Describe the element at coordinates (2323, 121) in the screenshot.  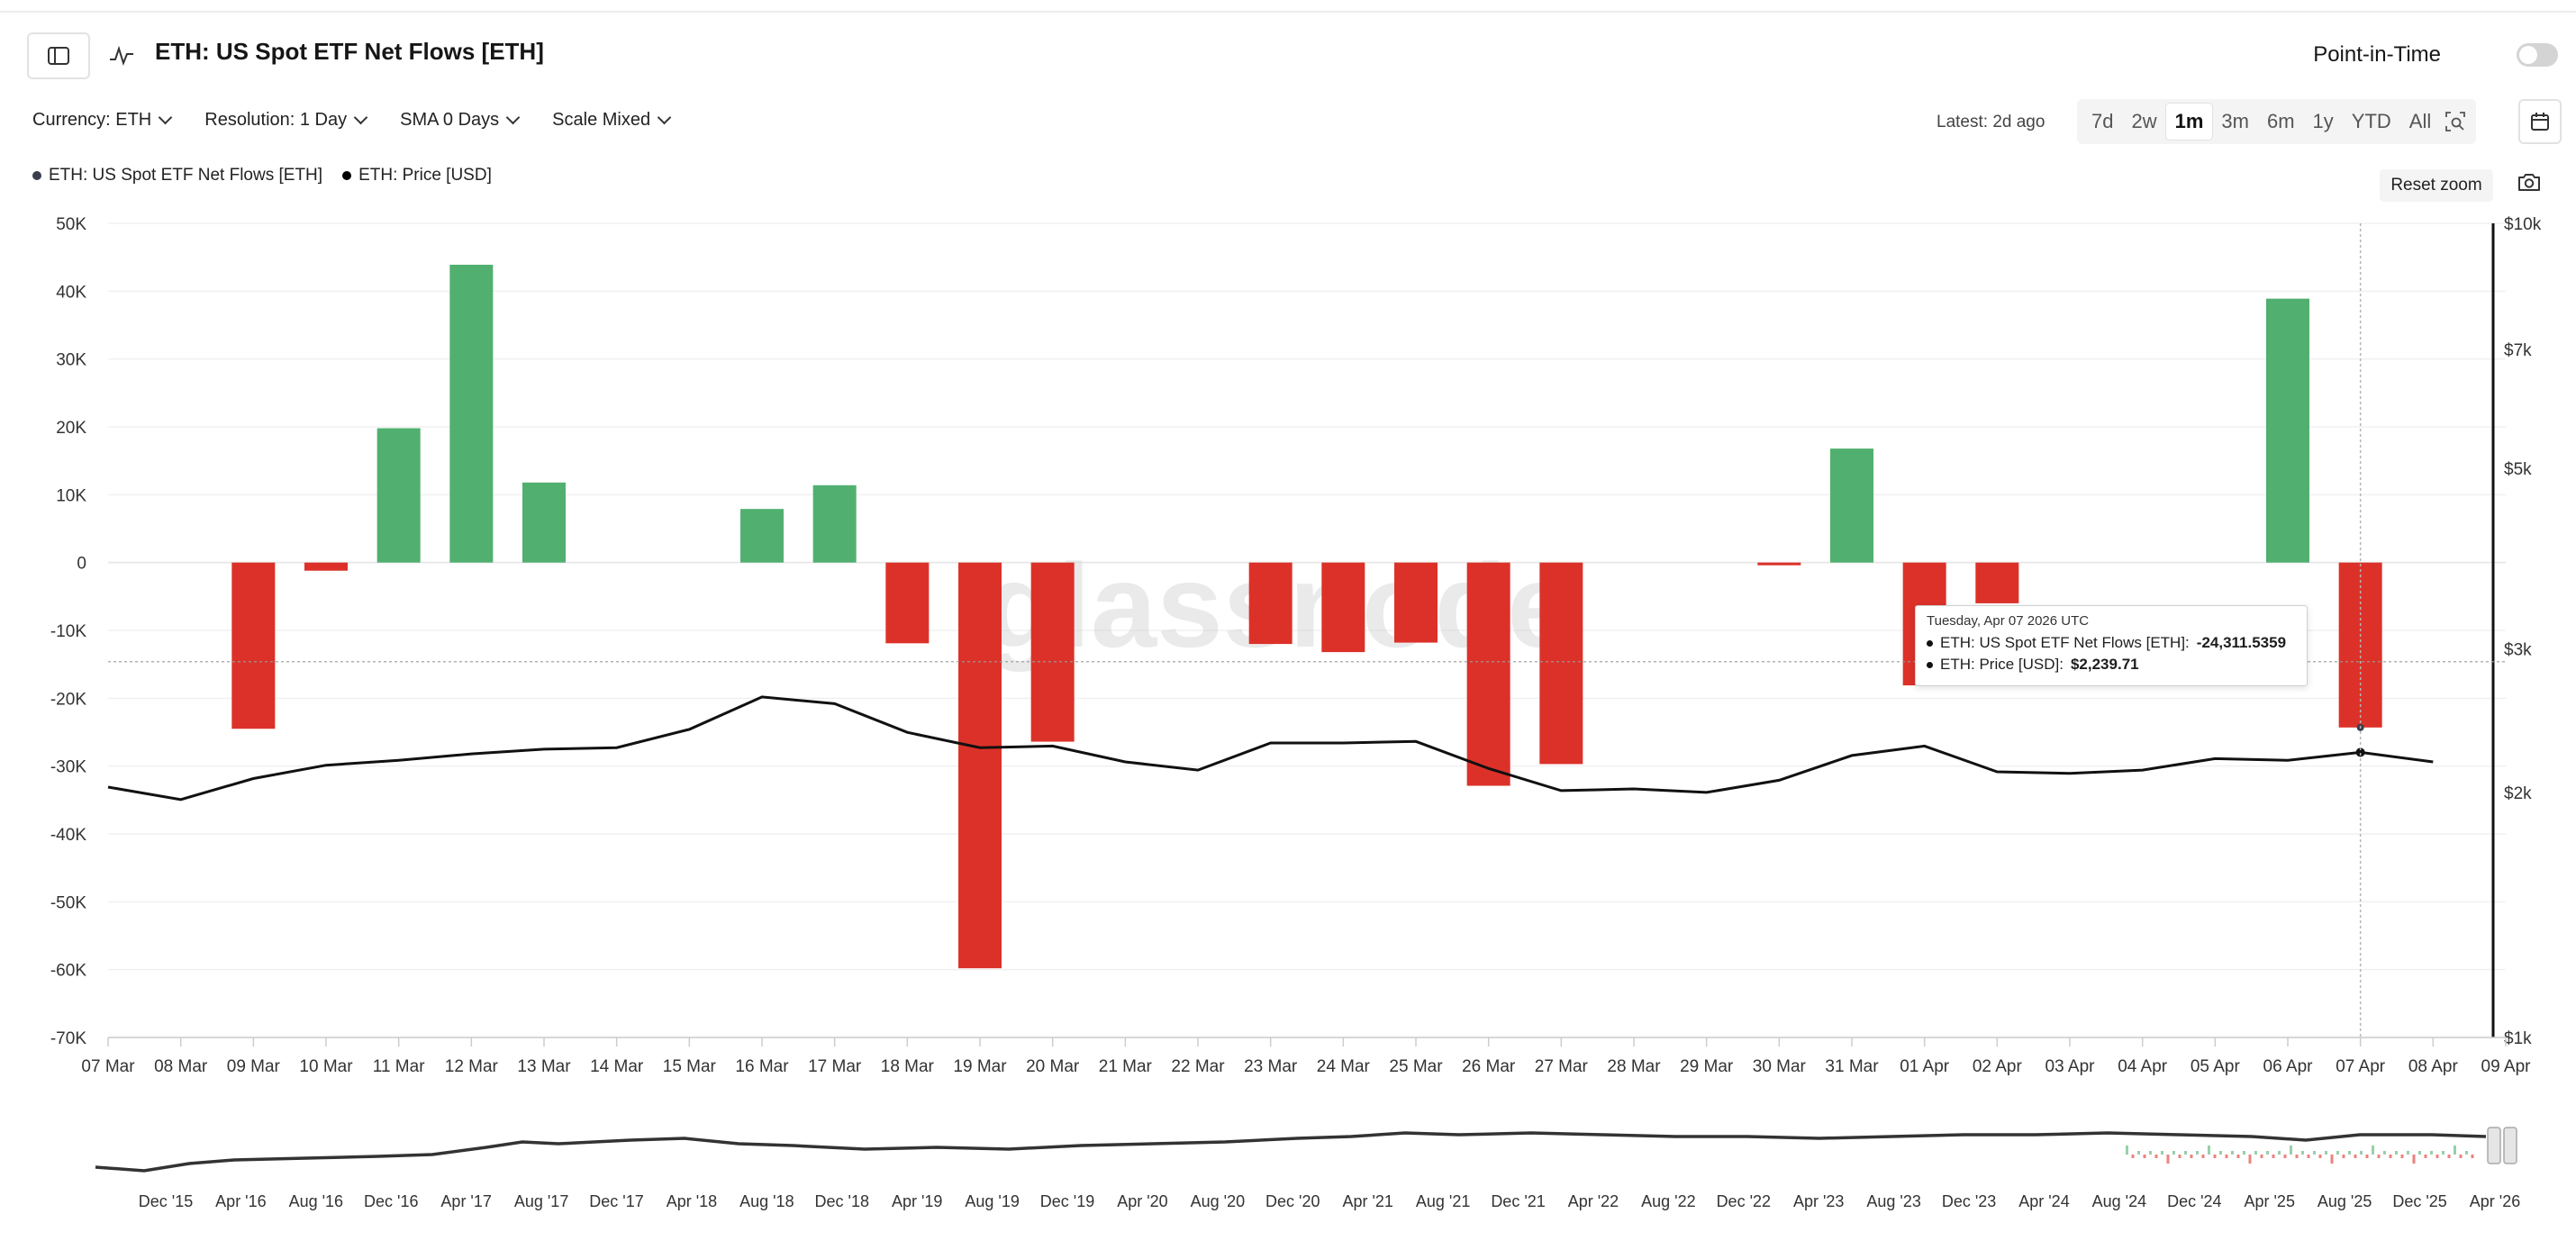
I see `range-1y: 1y` at that location.